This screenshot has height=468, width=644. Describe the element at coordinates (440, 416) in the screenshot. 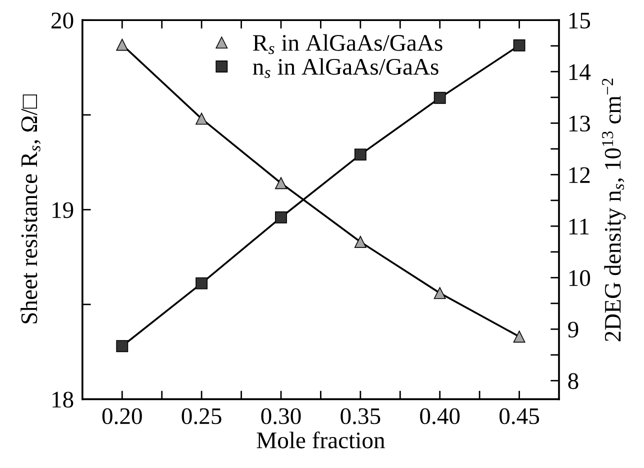

I see `x-tick-label: 0.40` at that location.